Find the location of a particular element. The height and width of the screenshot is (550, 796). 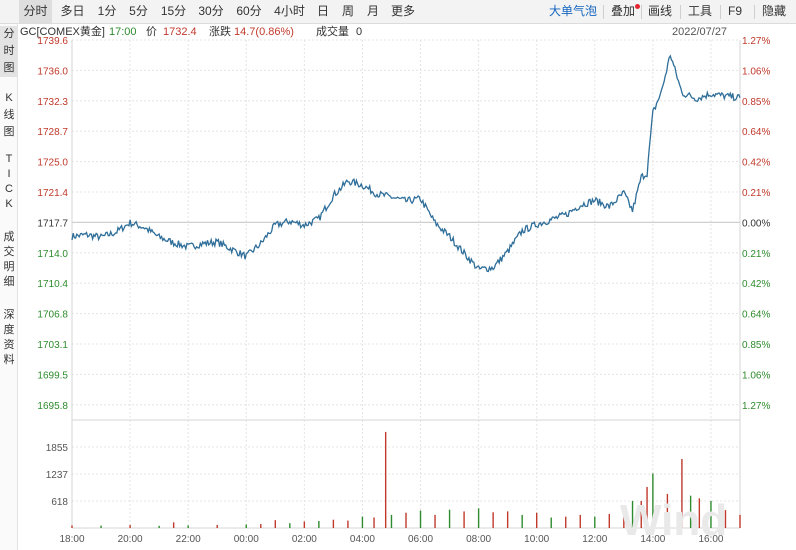

y-tick-label: 1710.4 is located at coordinates (52, 284).